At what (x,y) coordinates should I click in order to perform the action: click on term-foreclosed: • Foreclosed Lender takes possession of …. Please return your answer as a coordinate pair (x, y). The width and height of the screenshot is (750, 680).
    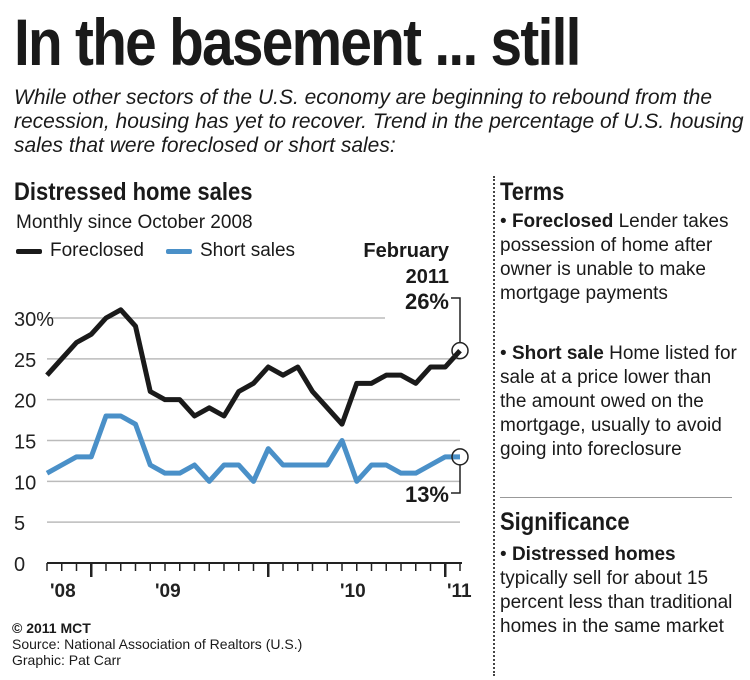
    Looking at the image, I should click on (614, 257).